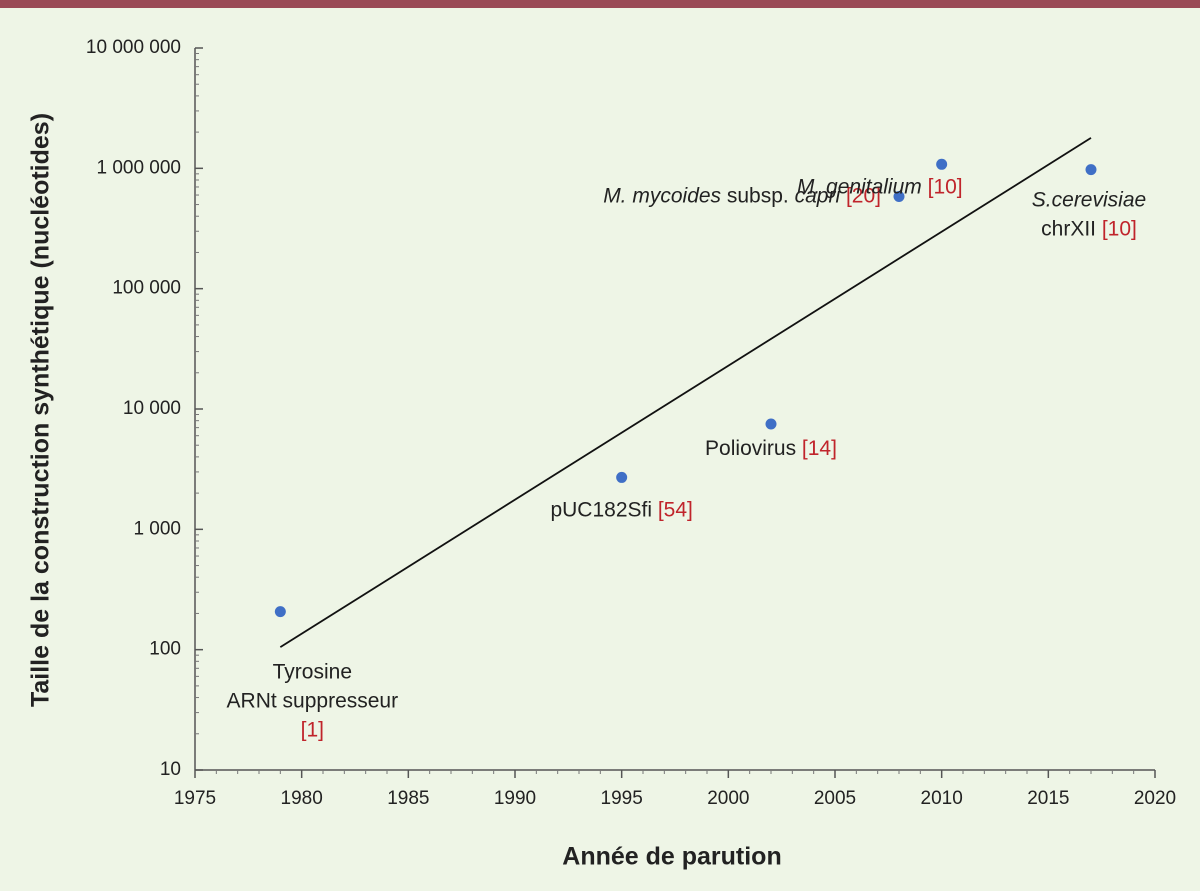 The image size is (1200, 891). Describe the element at coordinates (157, 528) in the screenshot. I see `y-tick-label: 1 000` at that location.